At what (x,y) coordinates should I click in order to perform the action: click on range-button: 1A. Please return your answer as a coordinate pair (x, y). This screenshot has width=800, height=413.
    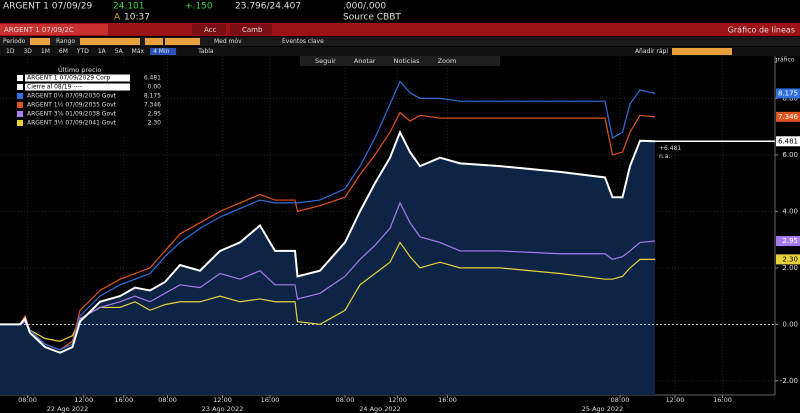
    Looking at the image, I should click on (102, 51).